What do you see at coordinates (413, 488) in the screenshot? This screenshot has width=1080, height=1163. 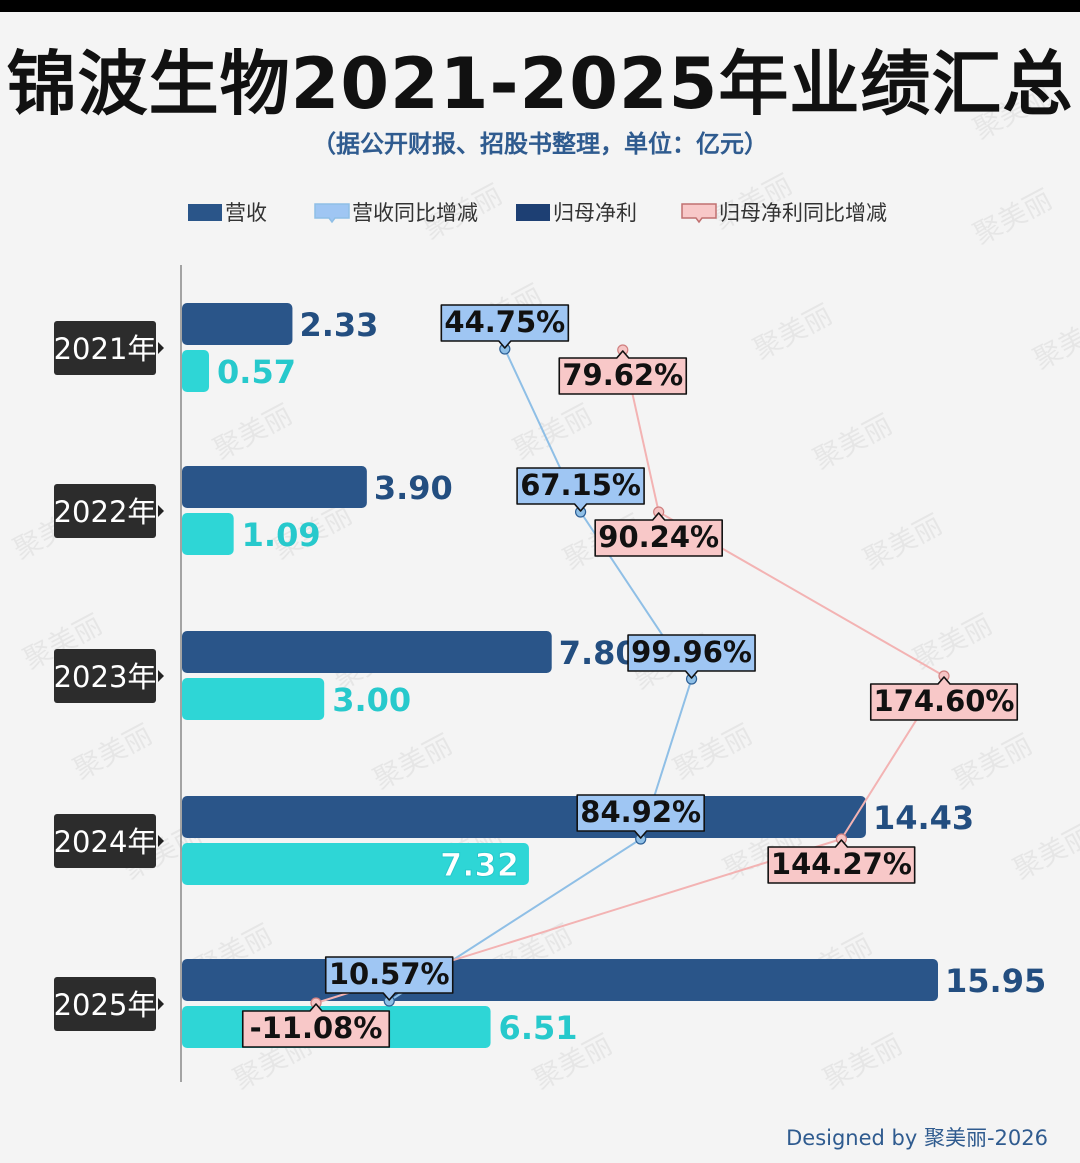 I see `revenue-value-label: 3.90` at bounding box center [413, 488].